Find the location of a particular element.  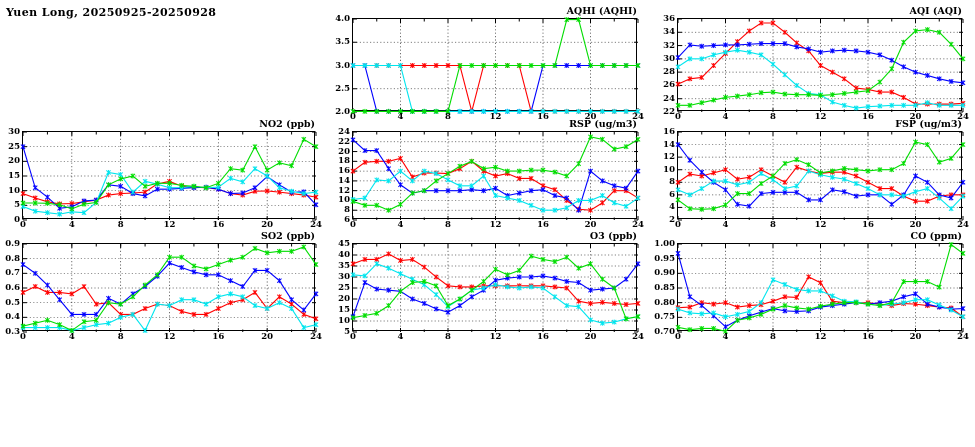

plot-area-o3: 5 10 15 20 25 30 35 40 45 0 4 8 12 16 20 24 is located at coordinates (491, 290).